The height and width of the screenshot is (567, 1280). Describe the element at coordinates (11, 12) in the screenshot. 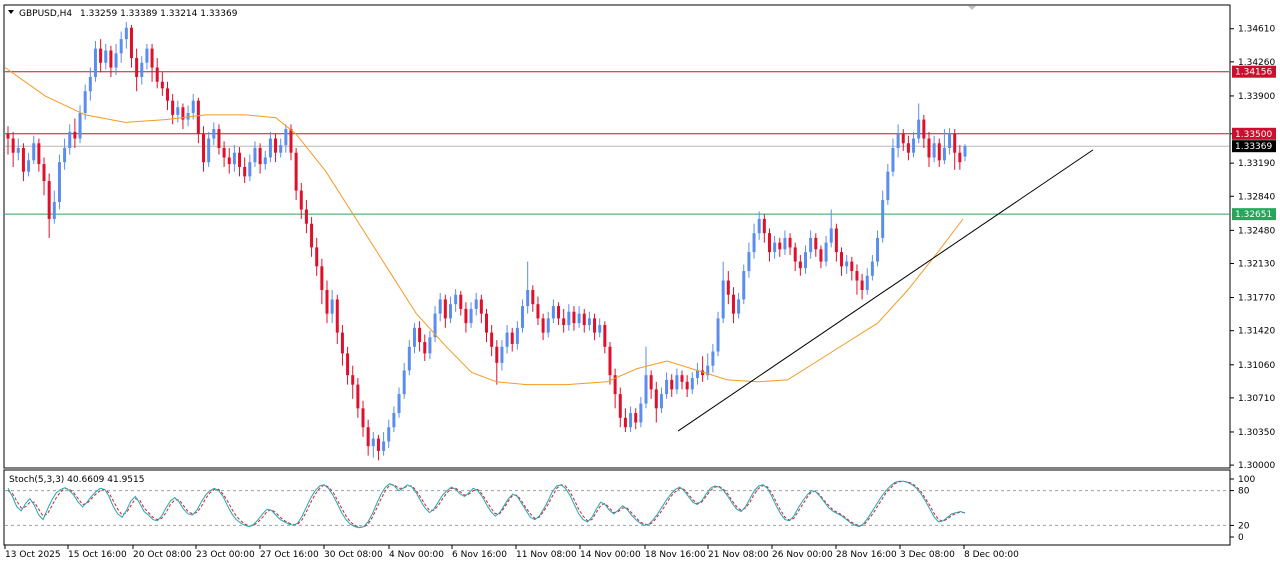

I see `collapse-arrow-icon` at that location.